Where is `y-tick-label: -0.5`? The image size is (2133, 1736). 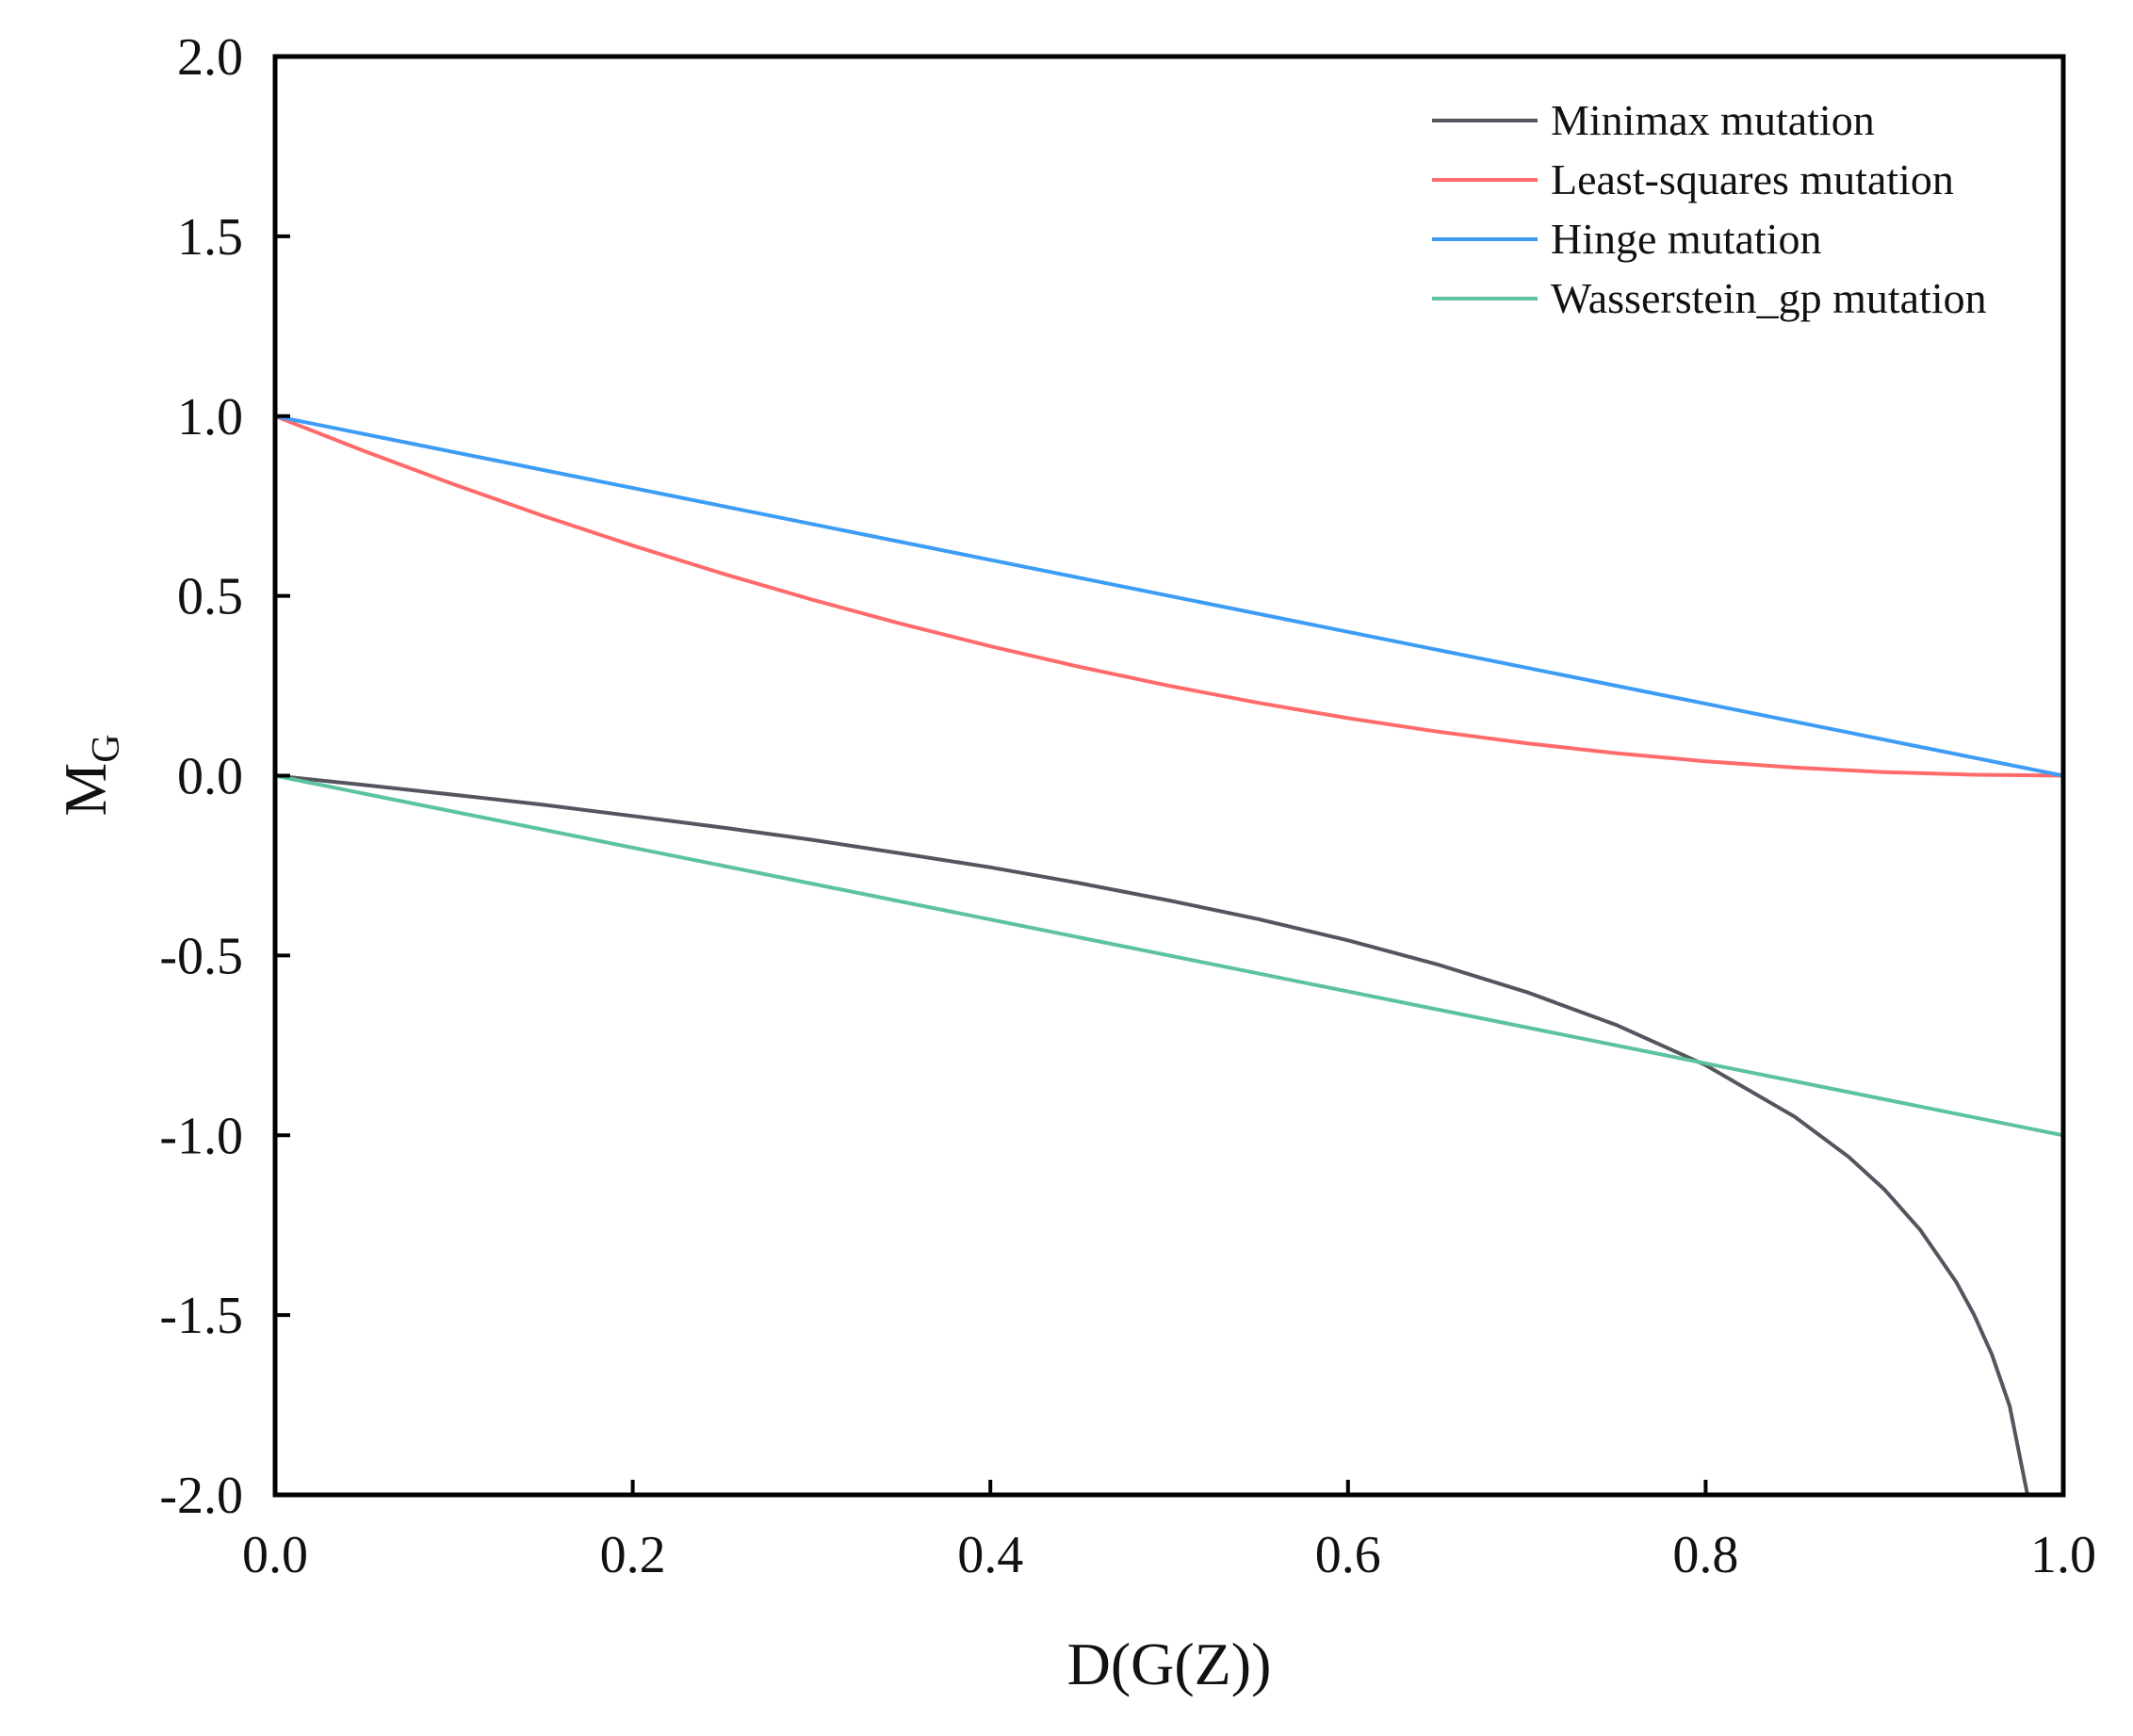
y-tick-label: -0.5 is located at coordinates (201, 956).